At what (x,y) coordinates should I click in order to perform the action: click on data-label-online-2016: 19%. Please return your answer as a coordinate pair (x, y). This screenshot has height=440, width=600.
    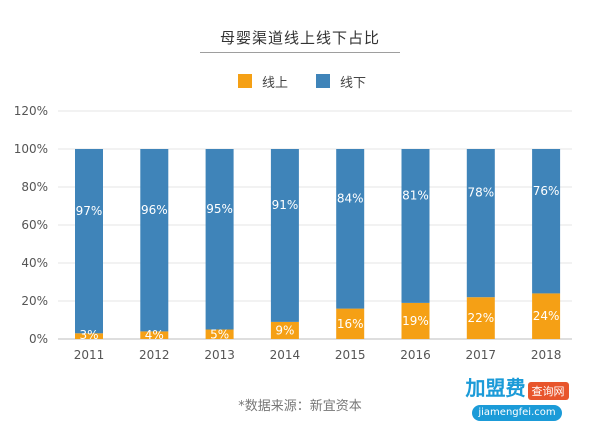
    Looking at the image, I should click on (415, 321).